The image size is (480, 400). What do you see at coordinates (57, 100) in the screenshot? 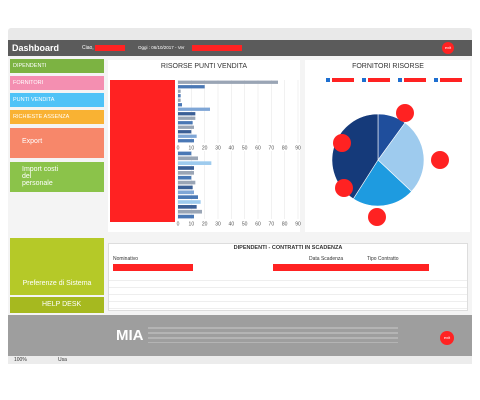
I see `menu-item: PUNTI VENDITA` at bounding box center [57, 100].